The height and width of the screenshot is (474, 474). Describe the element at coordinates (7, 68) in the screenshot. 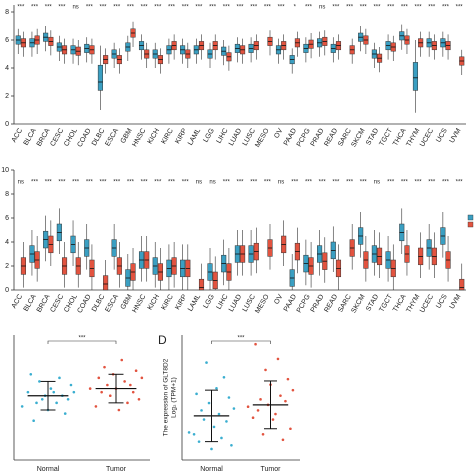

I see `y-tick-label: 4` at that location.